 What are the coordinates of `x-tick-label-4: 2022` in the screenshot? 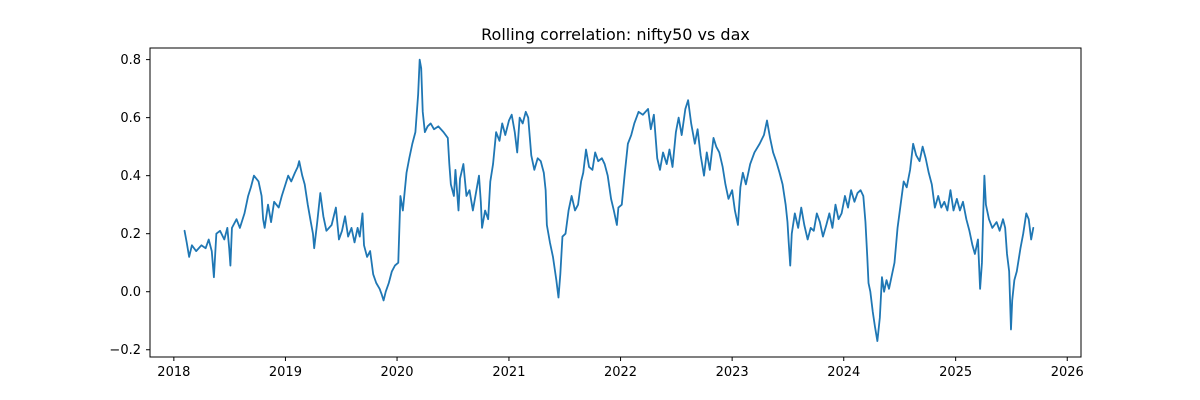 It's located at (620, 372).